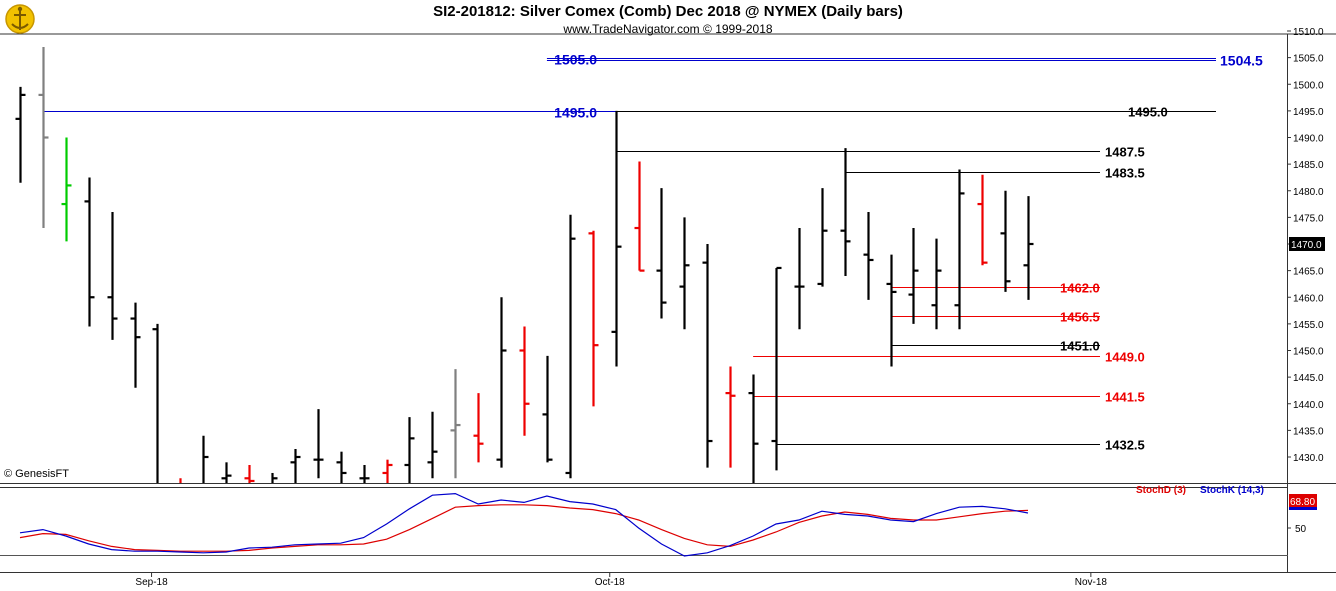  I want to click on y-axis-tick-label: 1440.0, so click(1308, 405).